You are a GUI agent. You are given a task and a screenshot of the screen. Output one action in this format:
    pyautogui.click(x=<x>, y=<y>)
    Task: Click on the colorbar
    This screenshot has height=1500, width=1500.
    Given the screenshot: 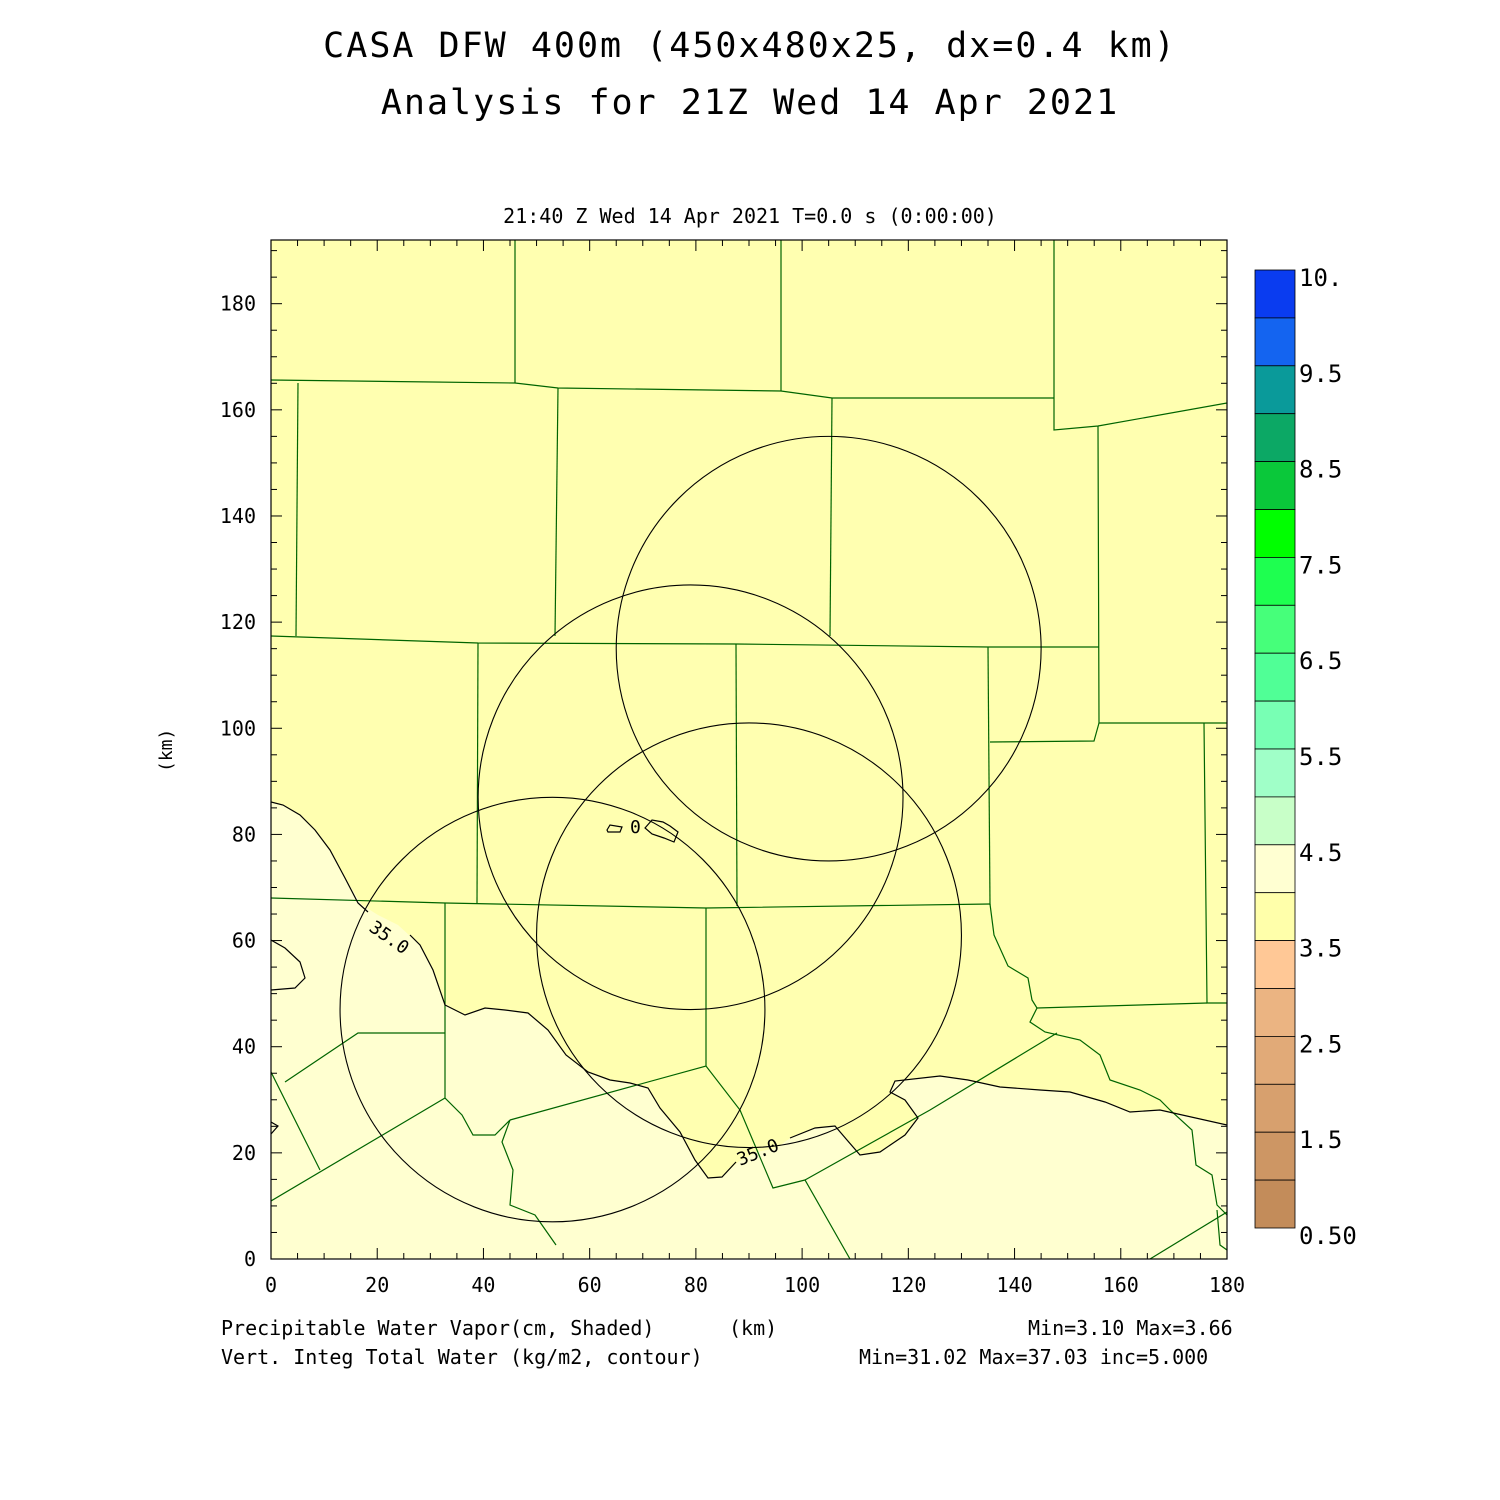 What is the action you would take?
    pyautogui.click(x=1275, y=749)
    